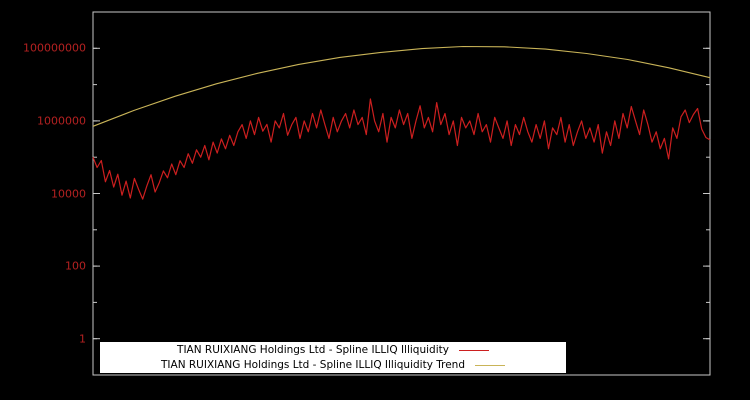  Describe the element at coordinates (75, 266) in the screenshot. I see `y-tick-label: 100` at that location.